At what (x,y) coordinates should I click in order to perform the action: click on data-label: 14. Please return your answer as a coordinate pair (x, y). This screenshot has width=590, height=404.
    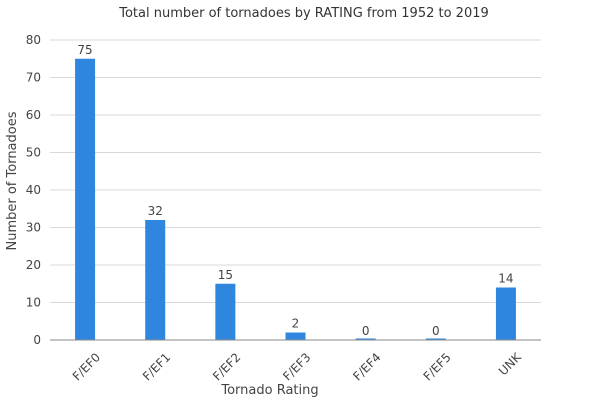
    Looking at the image, I should click on (505, 279).